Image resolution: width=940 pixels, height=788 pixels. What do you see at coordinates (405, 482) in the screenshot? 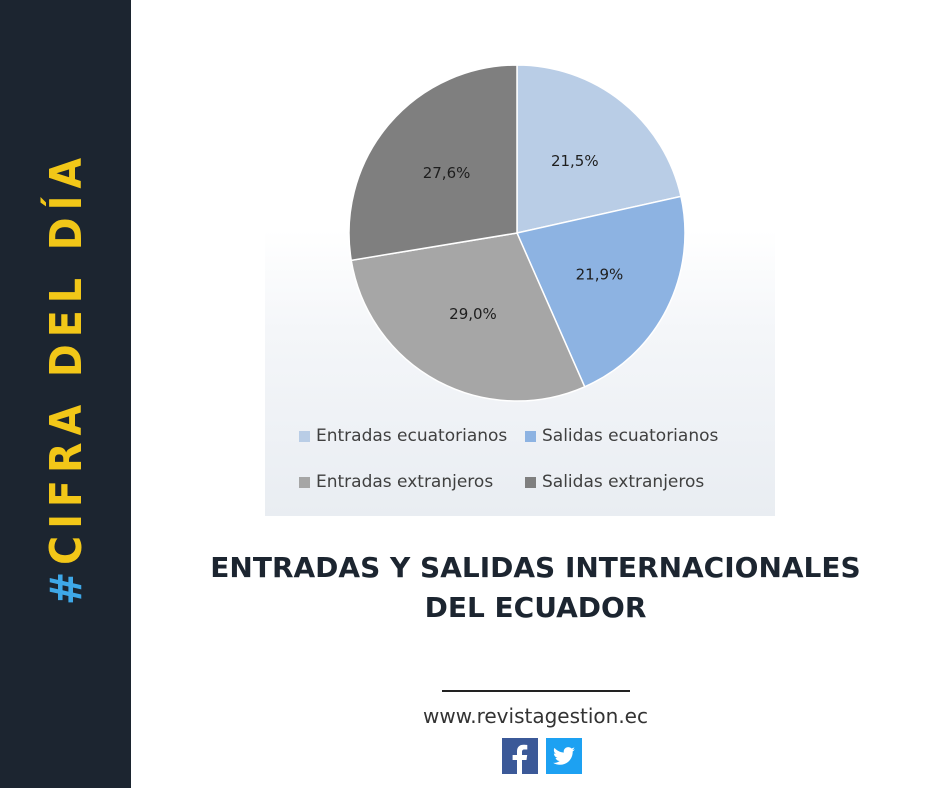
I see `legend-label: Entradas extranjeros` at bounding box center [405, 482].